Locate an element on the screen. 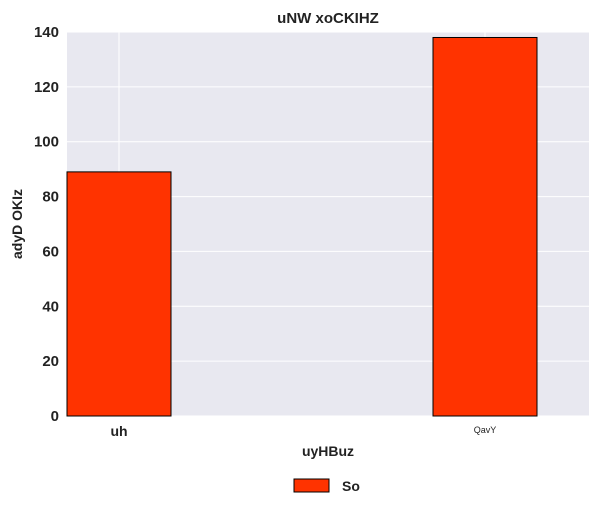  y-axis-ticks: 0 20 40 60 80 100 120 140 is located at coordinates (46, 224).